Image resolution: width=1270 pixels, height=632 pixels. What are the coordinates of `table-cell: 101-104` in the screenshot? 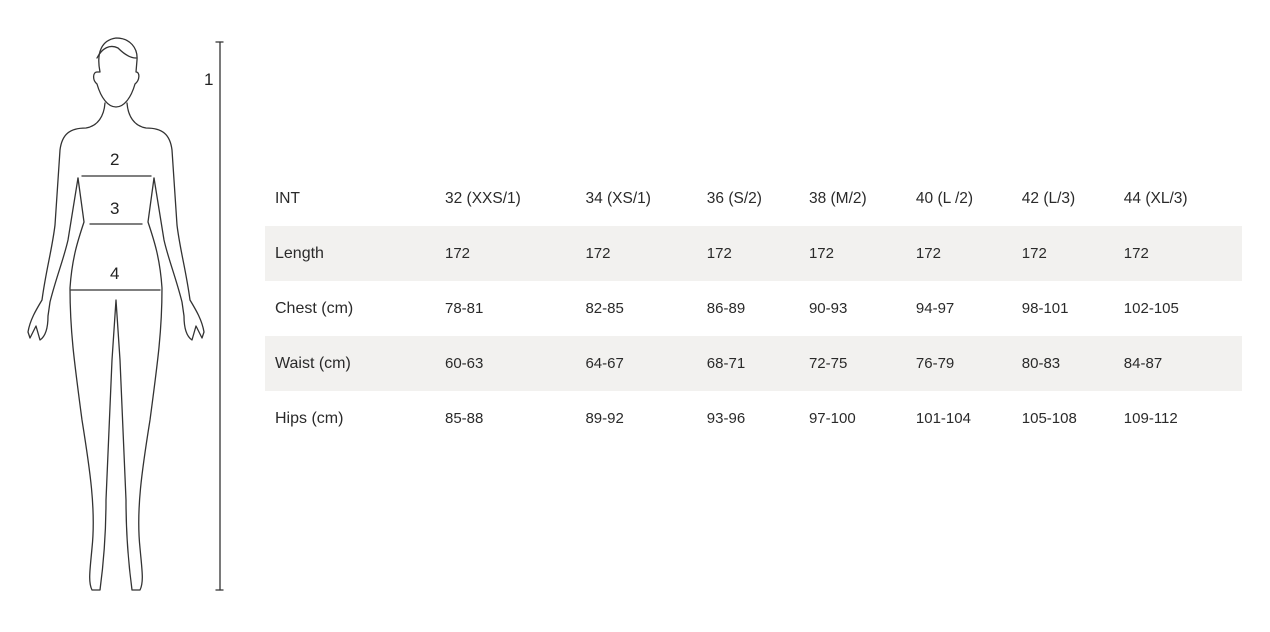 It's located at (943, 418).